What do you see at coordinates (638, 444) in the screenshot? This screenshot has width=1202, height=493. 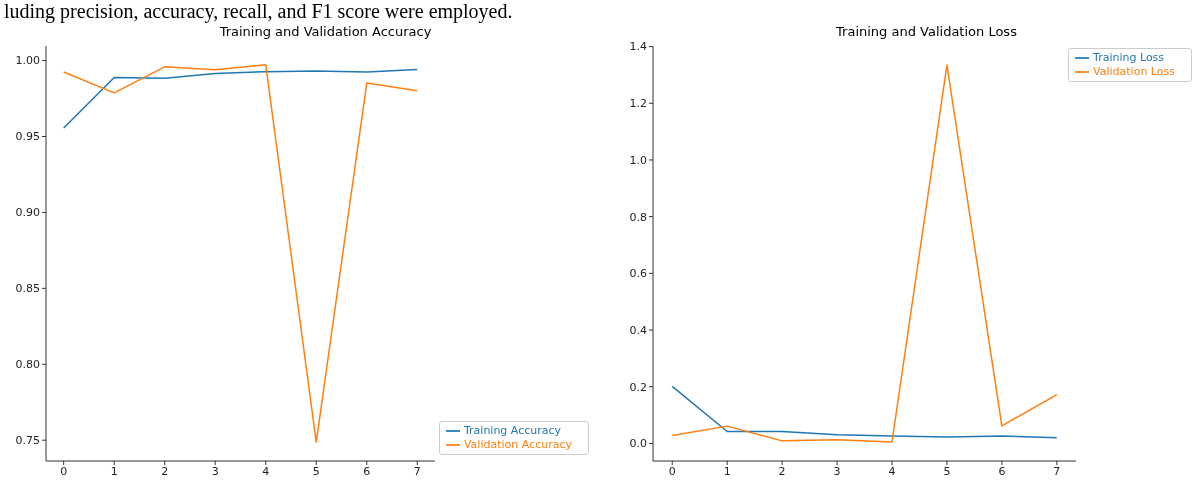 I see `y-tick-label: 0.0` at bounding box center [638, 444].